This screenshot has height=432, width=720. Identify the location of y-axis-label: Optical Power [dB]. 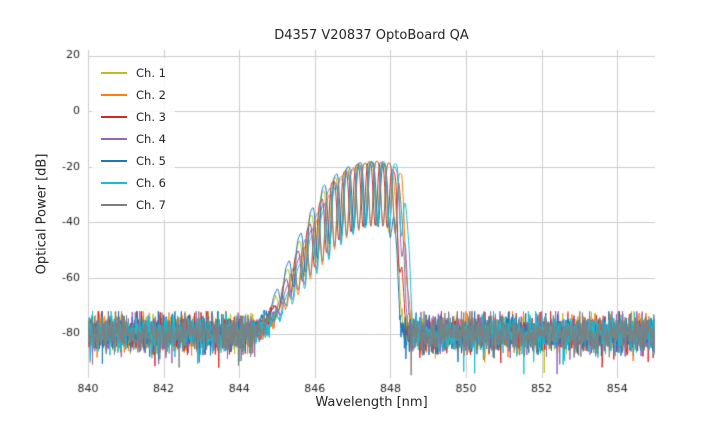
(42, 214).